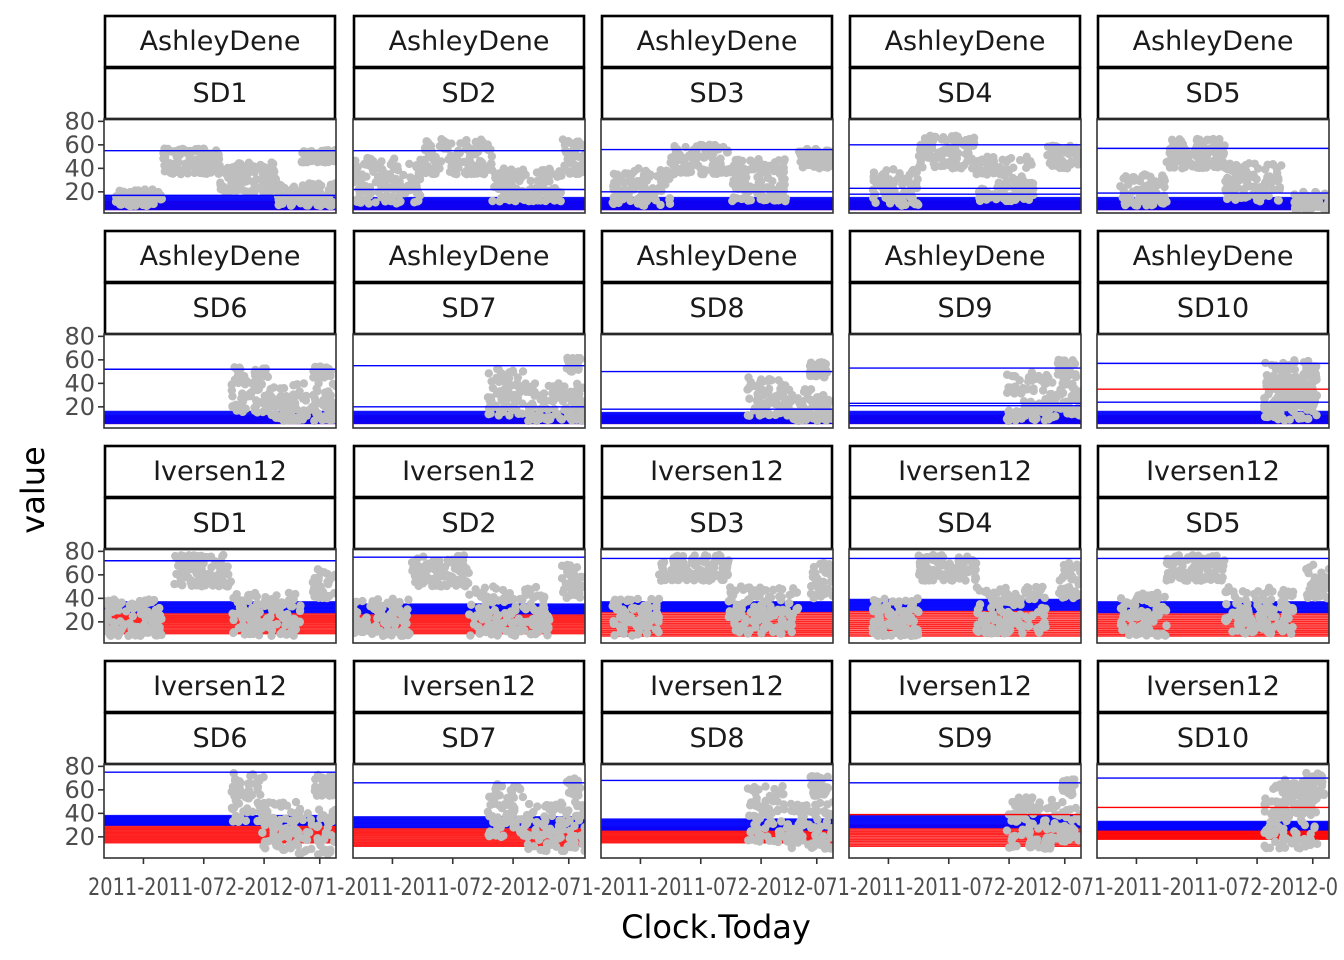 This screenshot has width=1344, height=960. Describe the element at coordinates (1212, 523) in the screenshot. I see `strip-label-name: SD5` at that location.